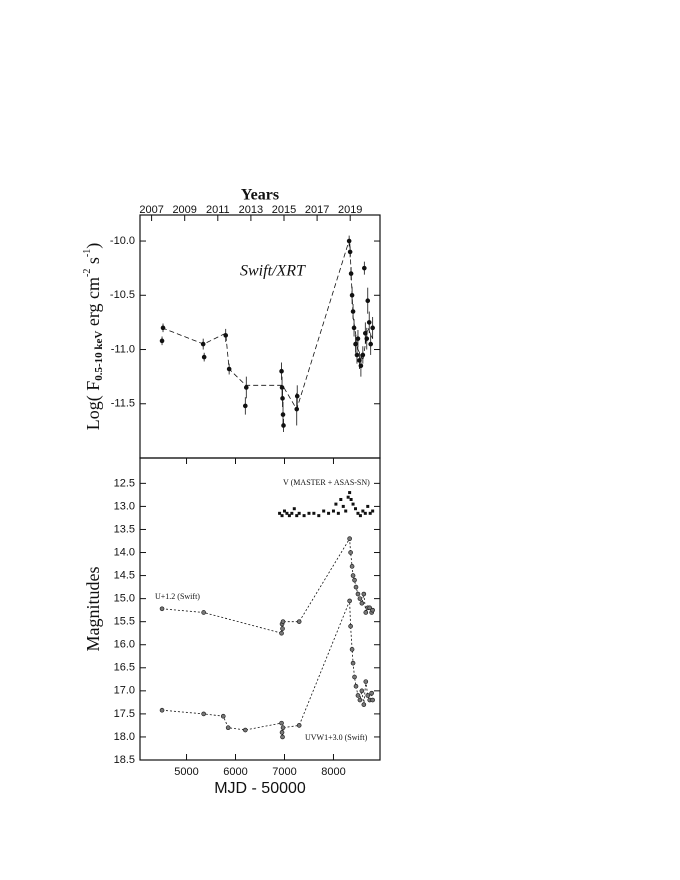 Image resolution: width=680 pixels, height=880 pixels. Describe the element at coordinates (99, 356) in the screenshot. I see `y-axis-label-part: 0.5-10 keV` at that location.